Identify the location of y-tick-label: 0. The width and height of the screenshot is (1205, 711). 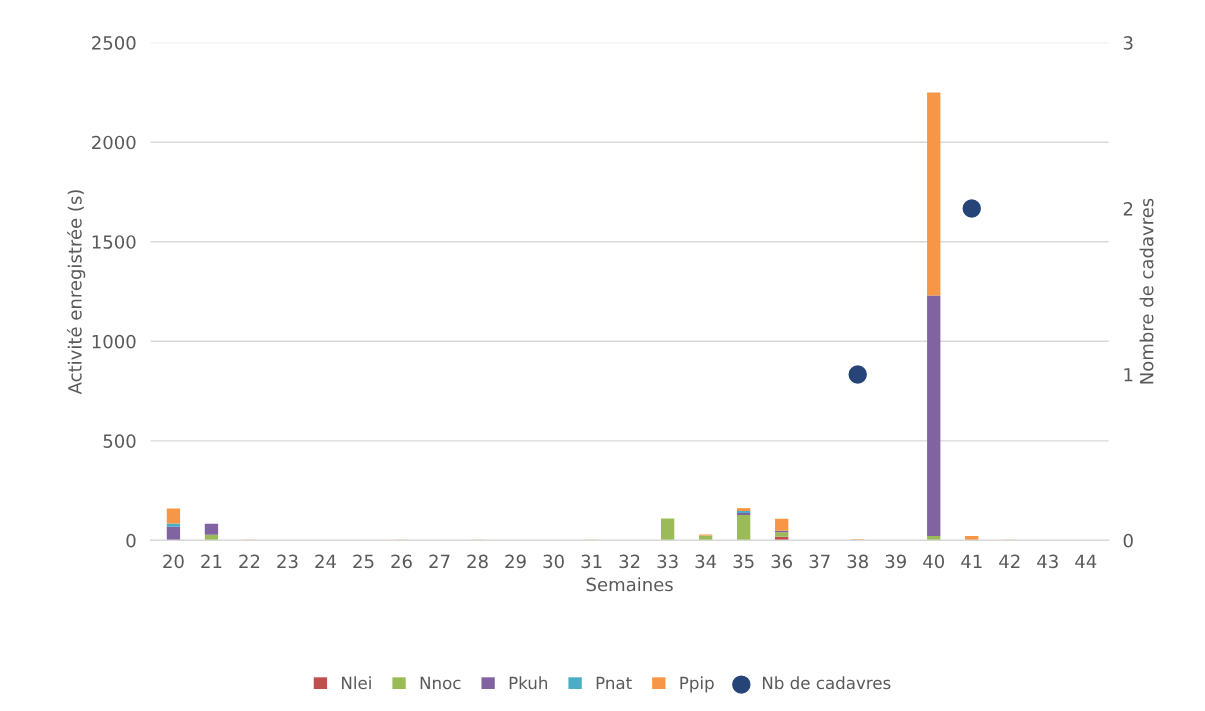
(131, 540).